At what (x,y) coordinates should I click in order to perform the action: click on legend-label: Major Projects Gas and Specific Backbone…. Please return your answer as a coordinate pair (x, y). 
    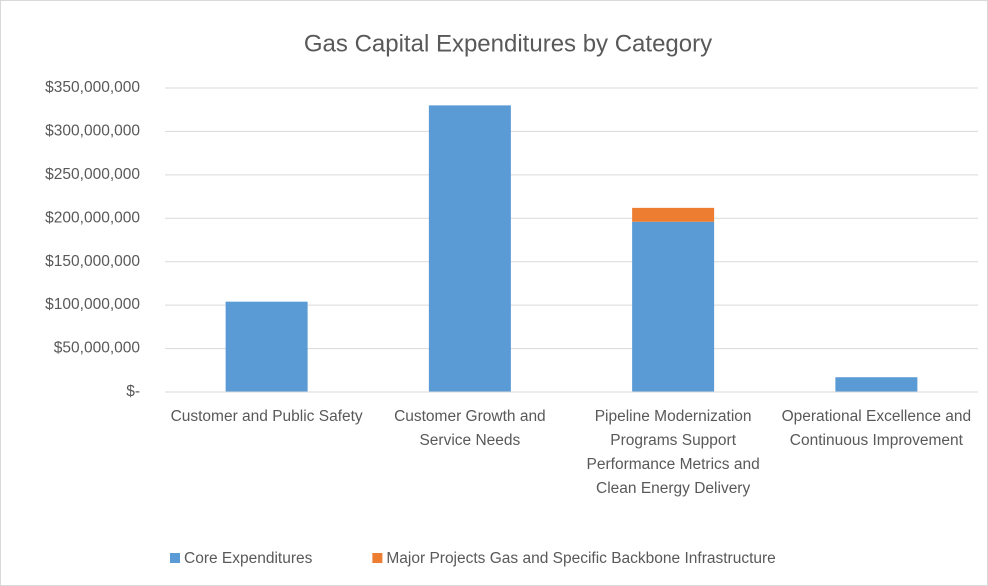
    Looking at the image, I should click on (580, 558).